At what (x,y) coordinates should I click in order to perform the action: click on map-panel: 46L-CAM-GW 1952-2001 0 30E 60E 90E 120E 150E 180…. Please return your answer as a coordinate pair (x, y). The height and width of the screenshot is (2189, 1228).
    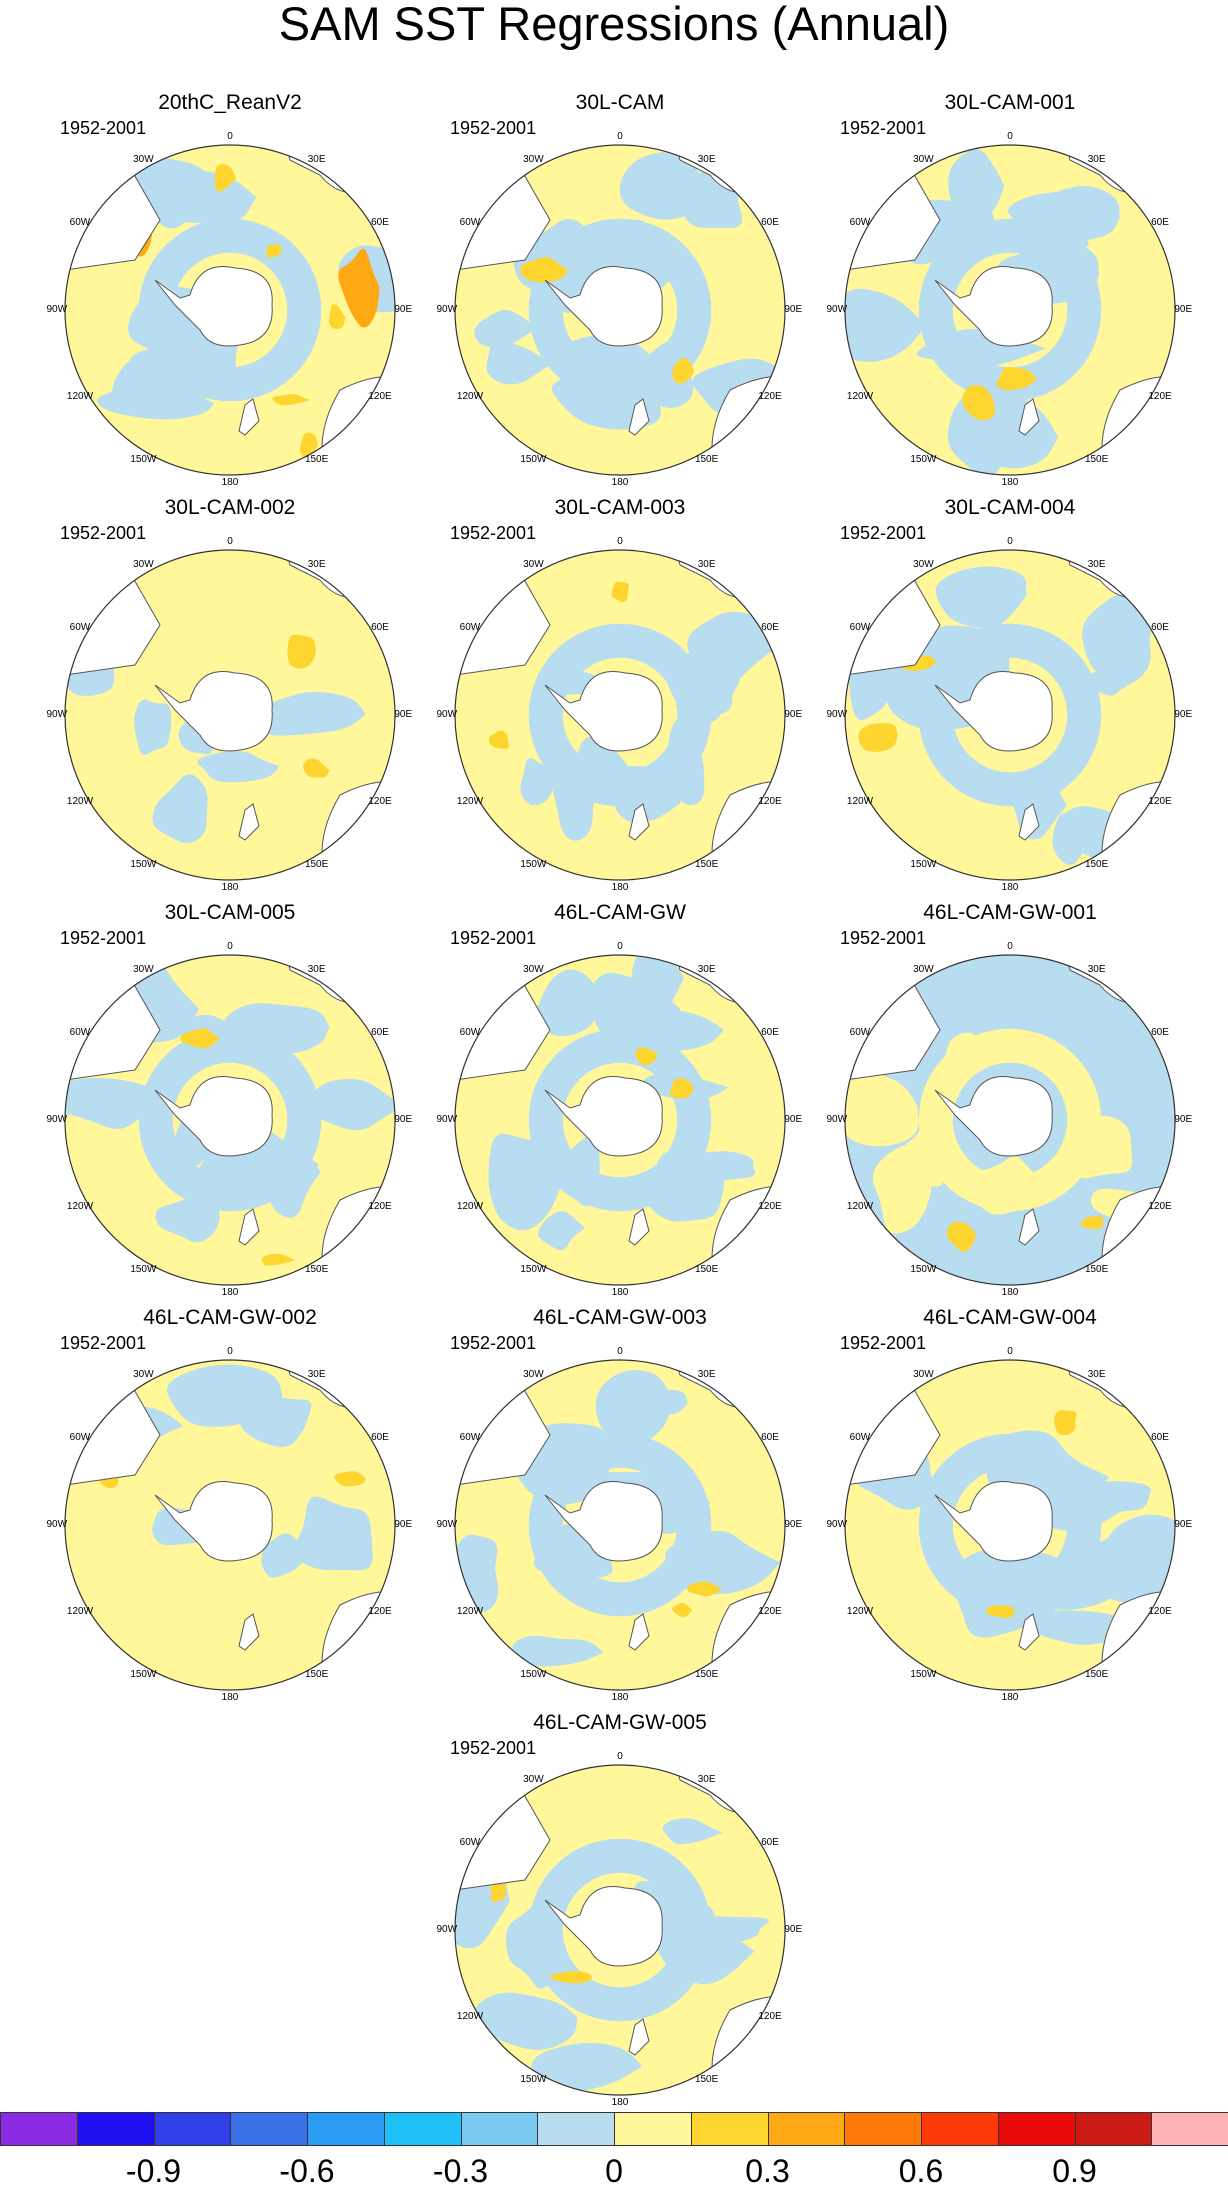
    Looking at the image, I should click on (620, 1102).